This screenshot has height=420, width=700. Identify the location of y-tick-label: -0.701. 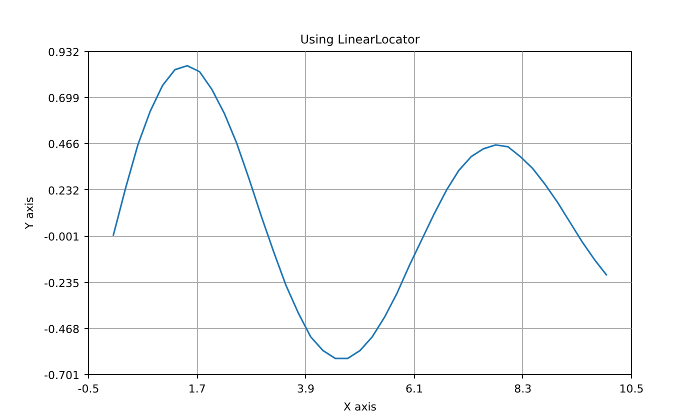
(62, 375).